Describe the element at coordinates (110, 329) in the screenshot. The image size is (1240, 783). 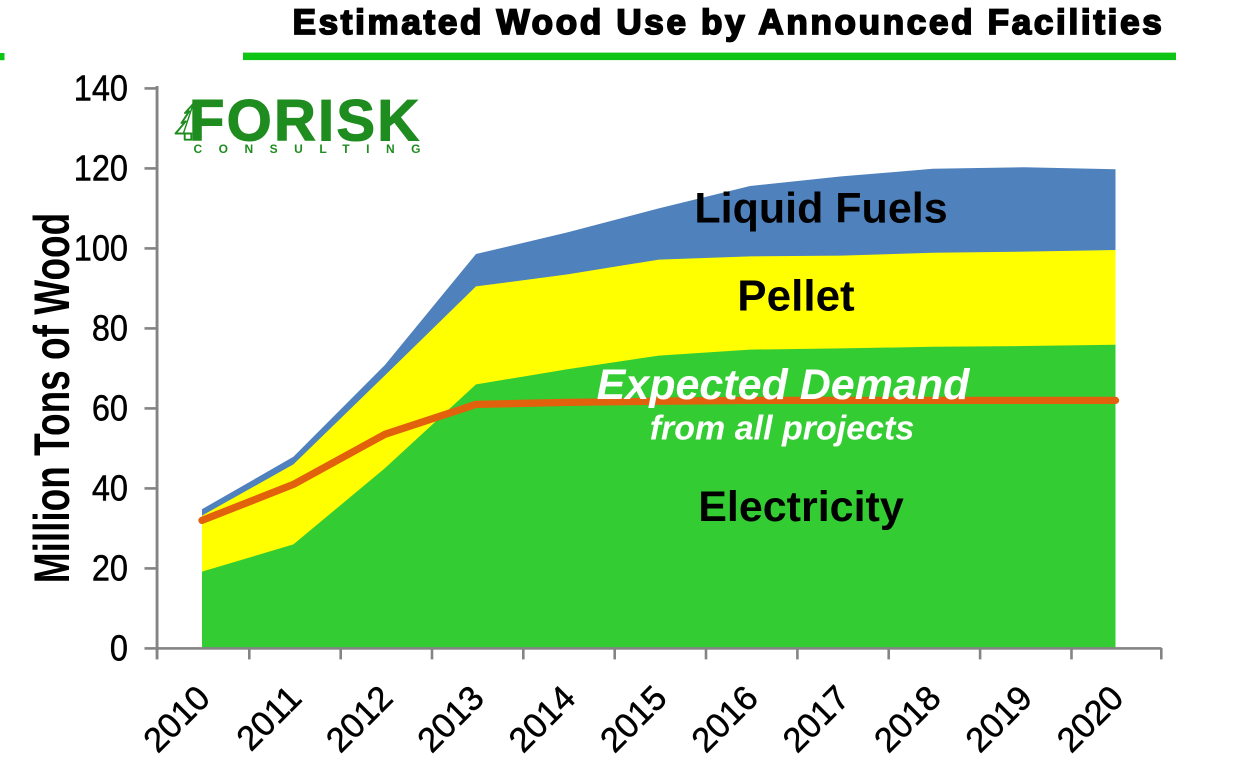
I see `svg-text: 80` at that location.